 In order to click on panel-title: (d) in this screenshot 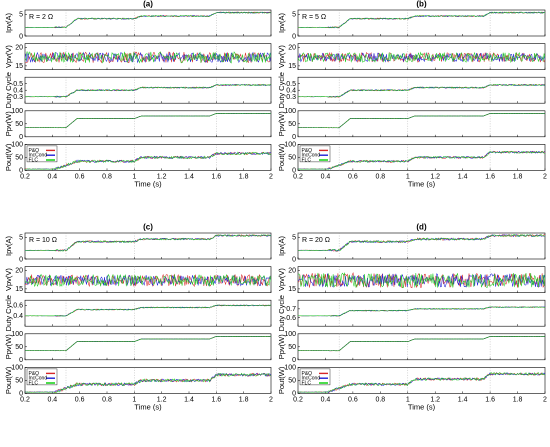, I will do `click(421, 227)`.